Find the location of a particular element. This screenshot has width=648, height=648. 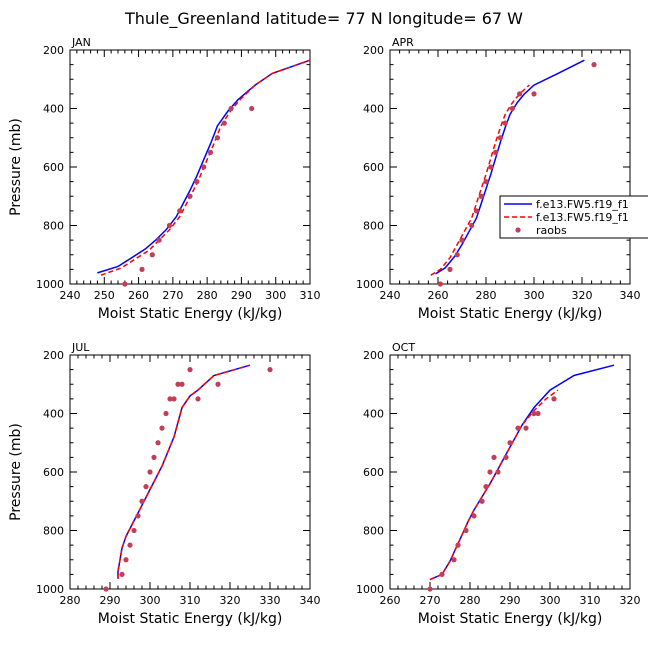

panel-label: JAN is located at coordinates (81, 42).